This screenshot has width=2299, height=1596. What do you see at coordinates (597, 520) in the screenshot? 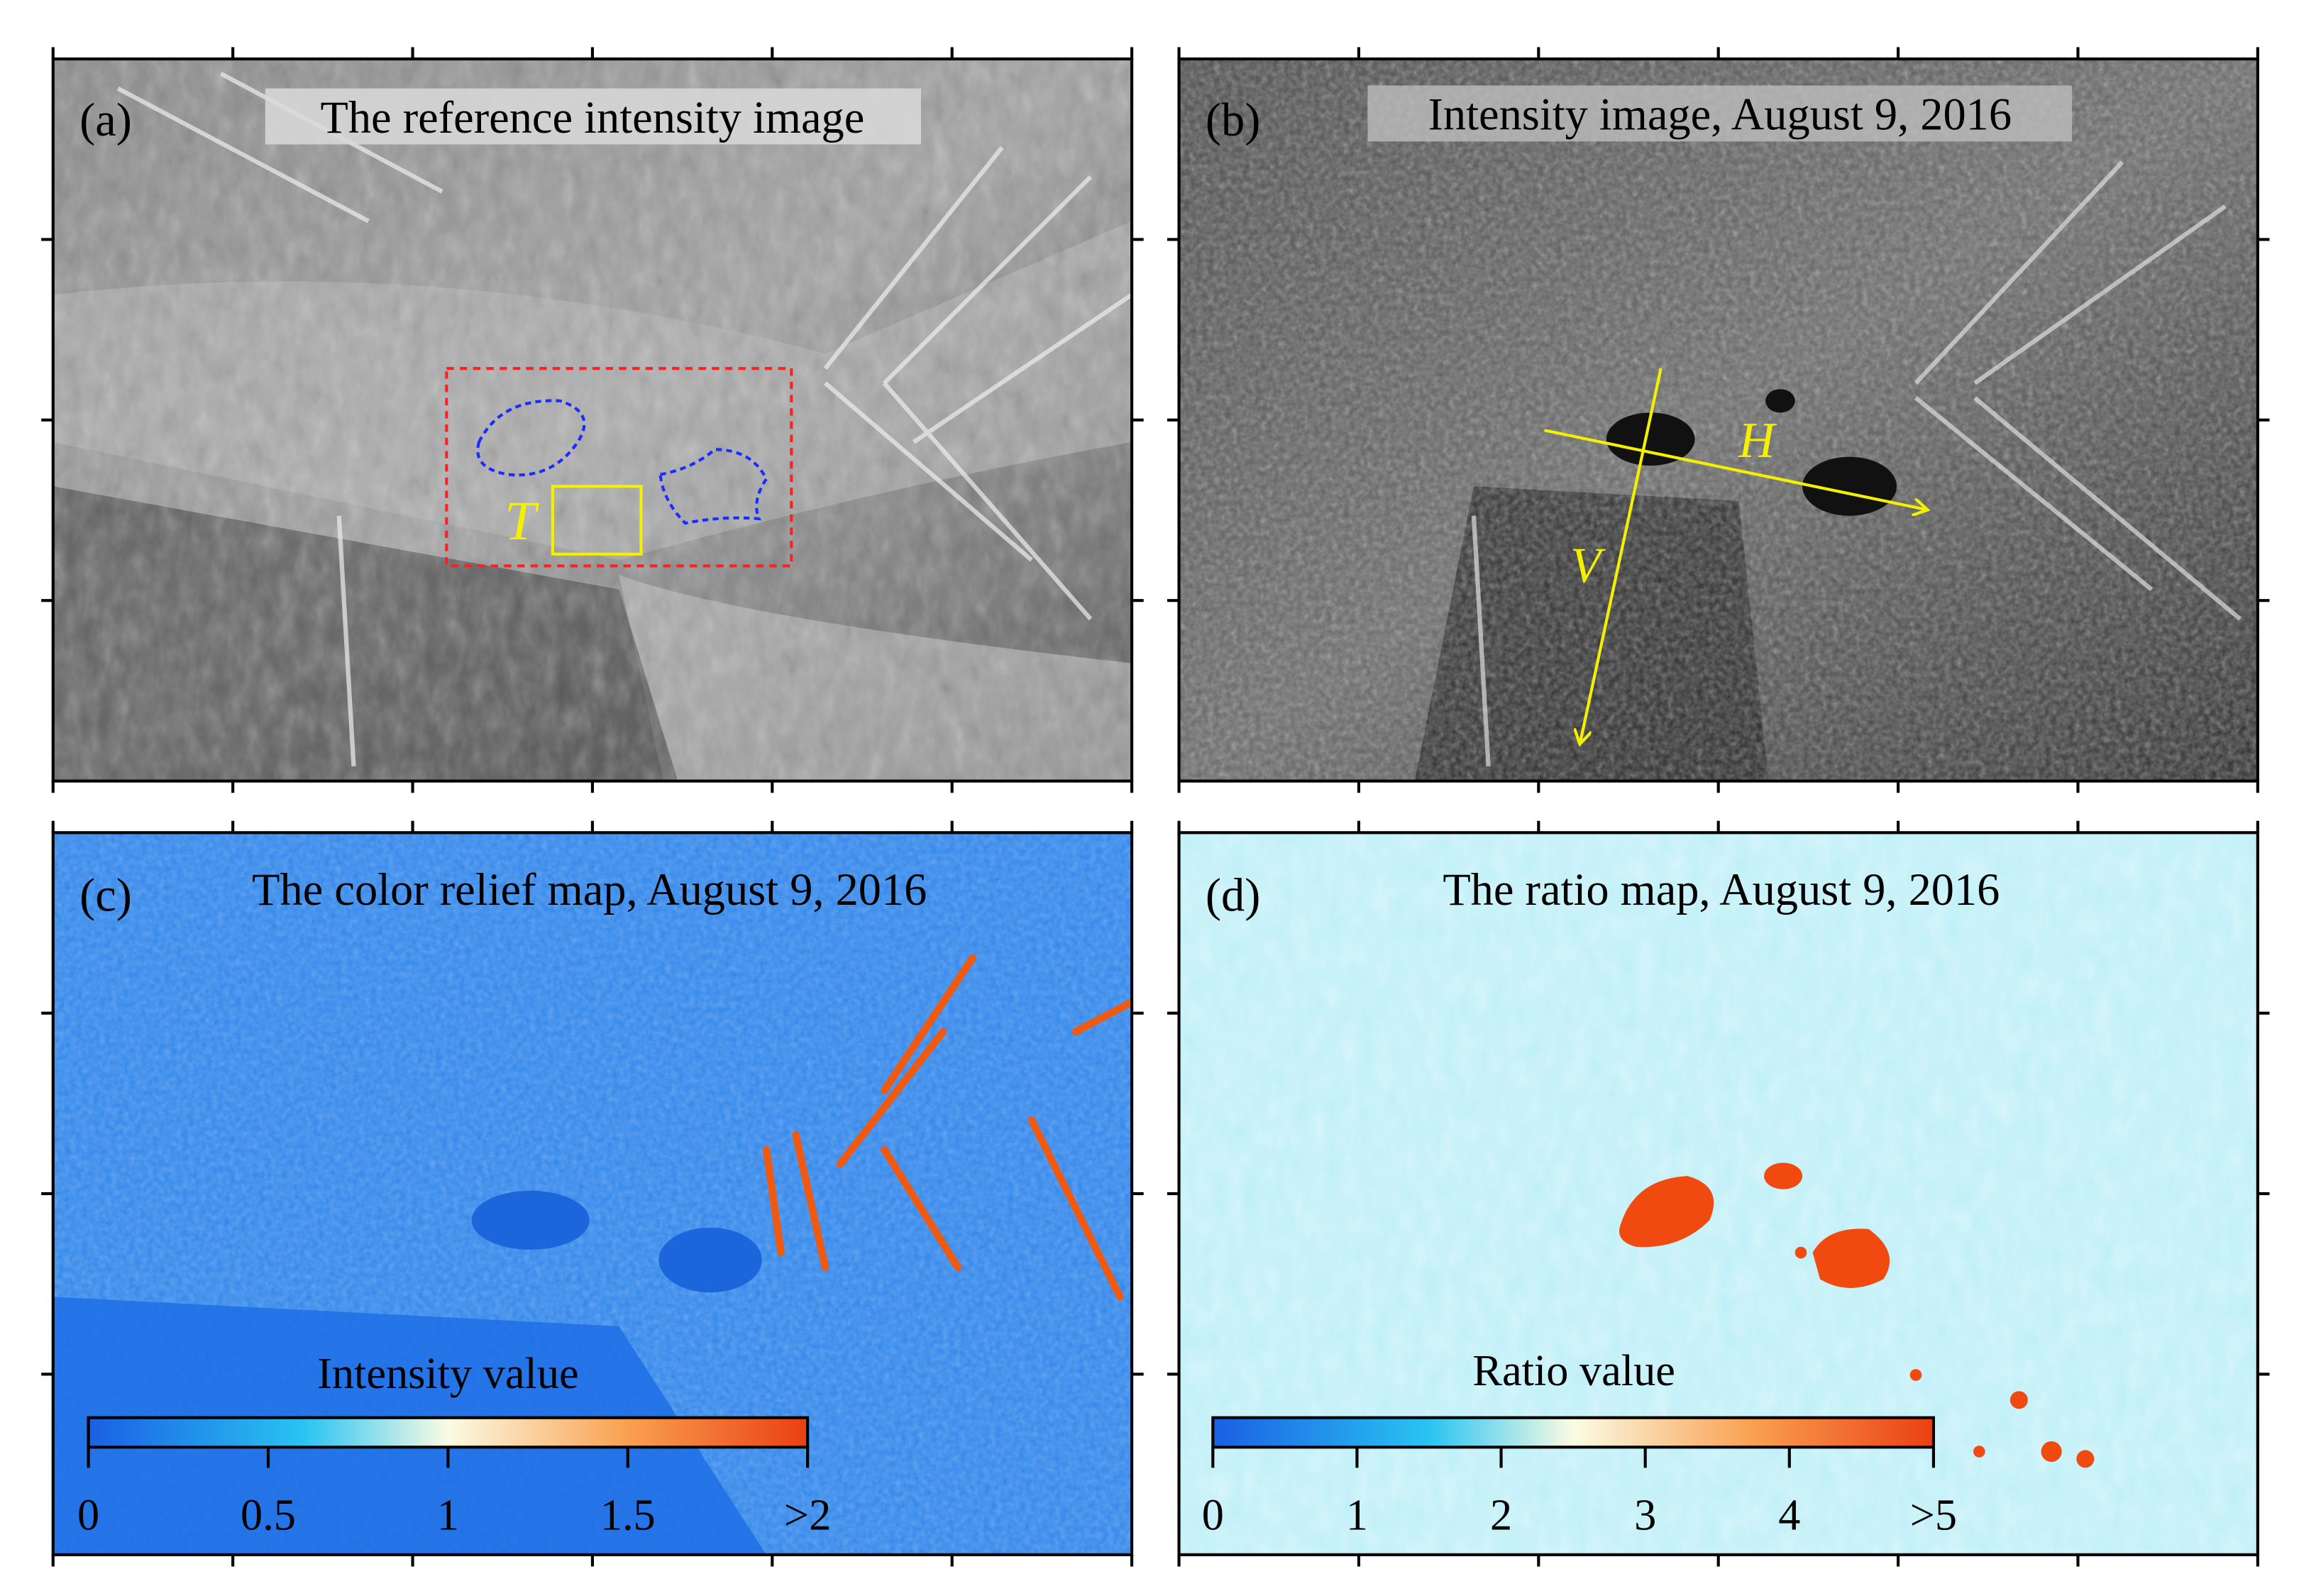
I see `target-box` at bounding box center [597, 520].